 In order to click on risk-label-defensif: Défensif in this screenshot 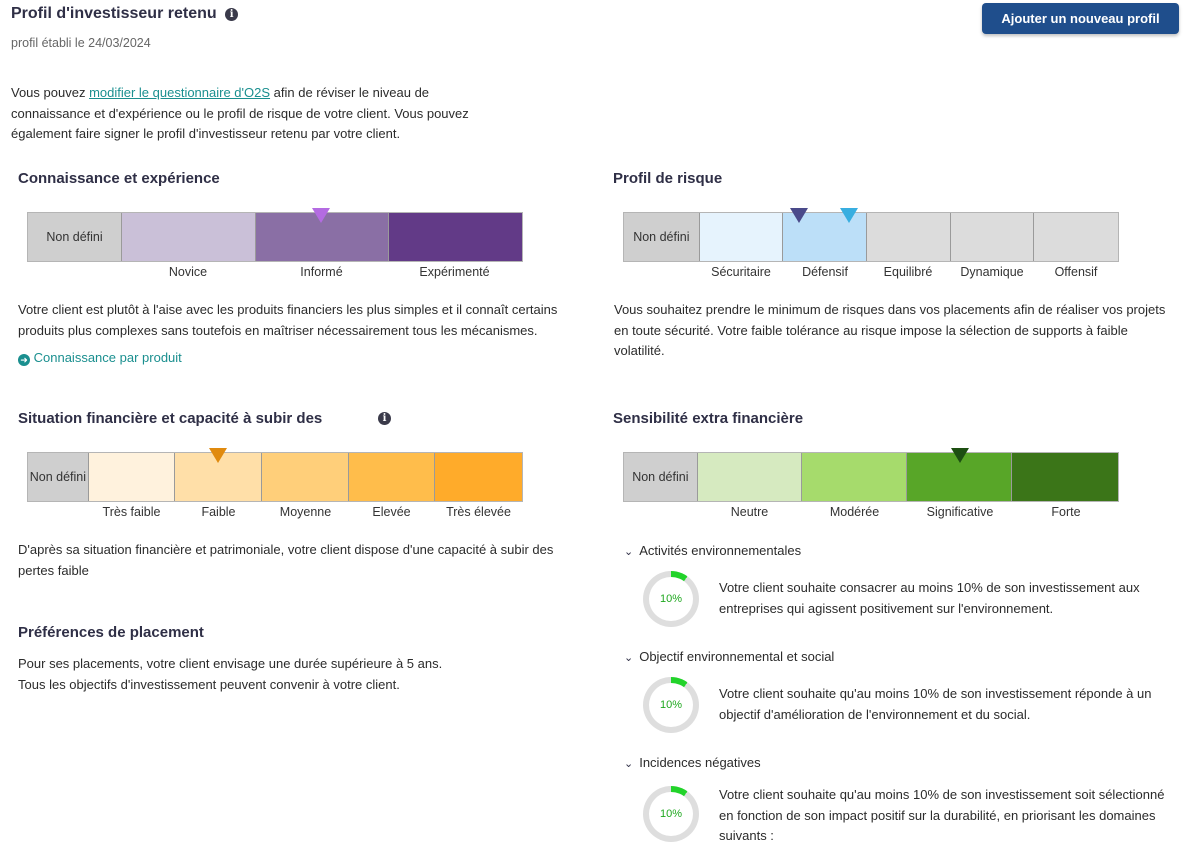, I will do `click(825, 272)`.